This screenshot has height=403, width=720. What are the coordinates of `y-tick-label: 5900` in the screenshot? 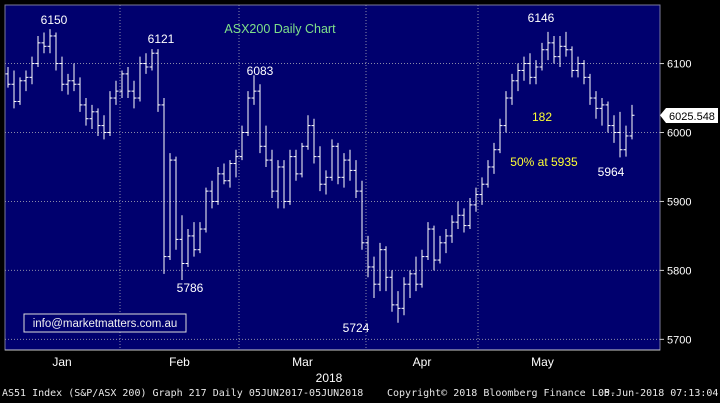 It's located at (679, 202).